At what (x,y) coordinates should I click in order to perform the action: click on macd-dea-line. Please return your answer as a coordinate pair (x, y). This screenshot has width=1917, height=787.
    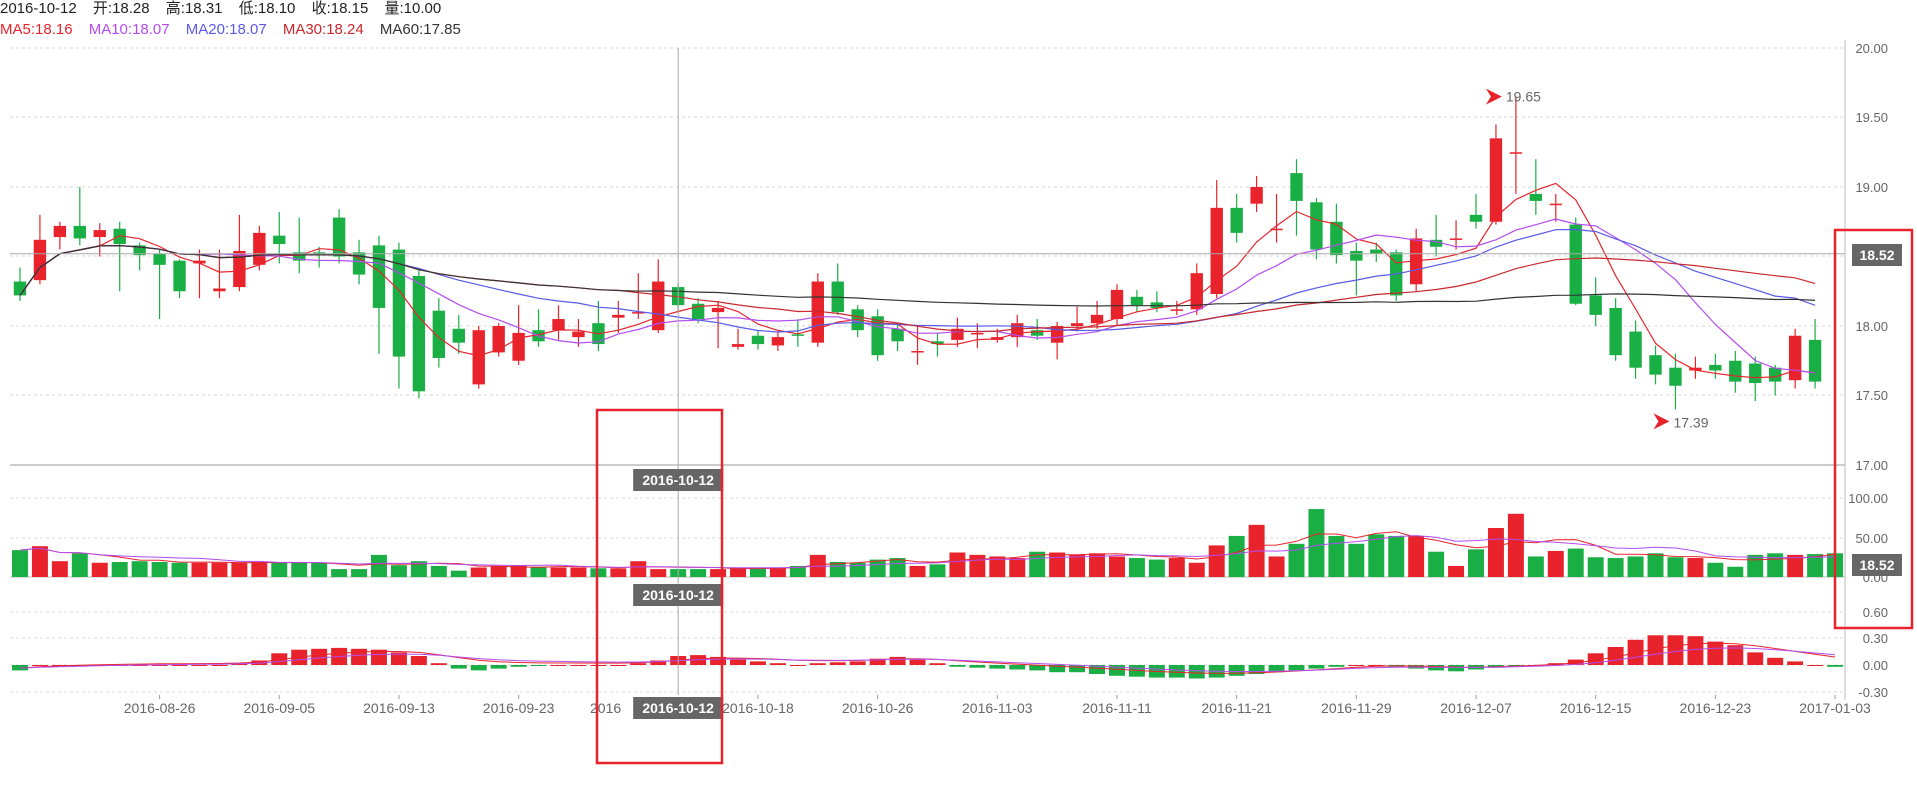
    Looking at the image, I should click on (927, 659).